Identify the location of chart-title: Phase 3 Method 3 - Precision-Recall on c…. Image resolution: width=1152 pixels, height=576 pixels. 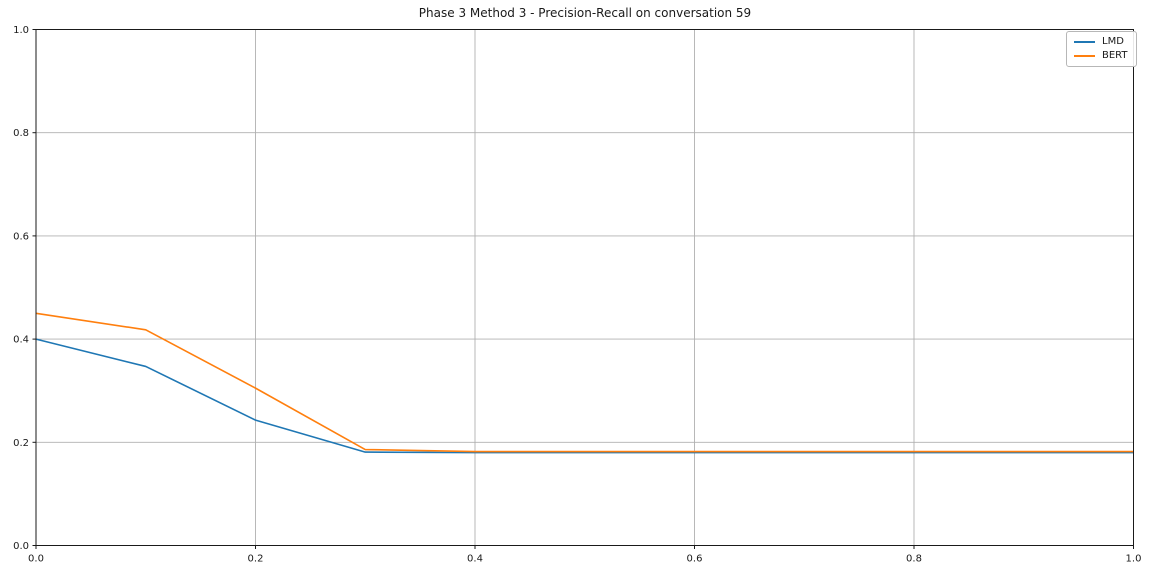
(585, 13).